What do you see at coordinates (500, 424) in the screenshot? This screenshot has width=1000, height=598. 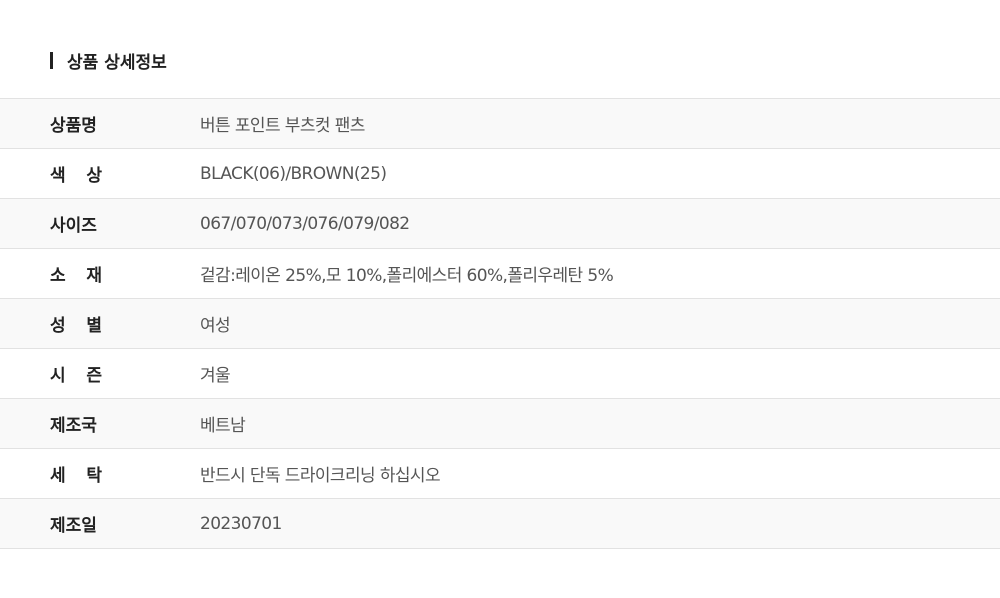 I see `table-row: 제조국 베트남` at bounding box center [500, 424].